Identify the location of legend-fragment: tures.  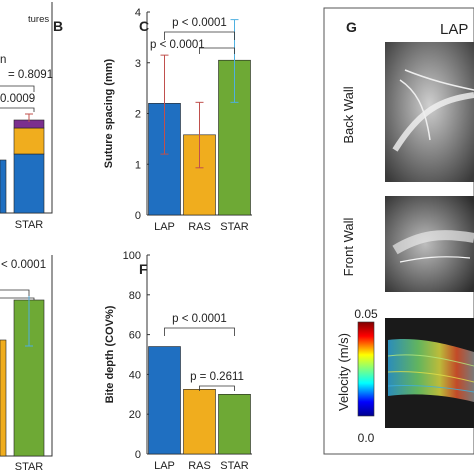
(38, 19).